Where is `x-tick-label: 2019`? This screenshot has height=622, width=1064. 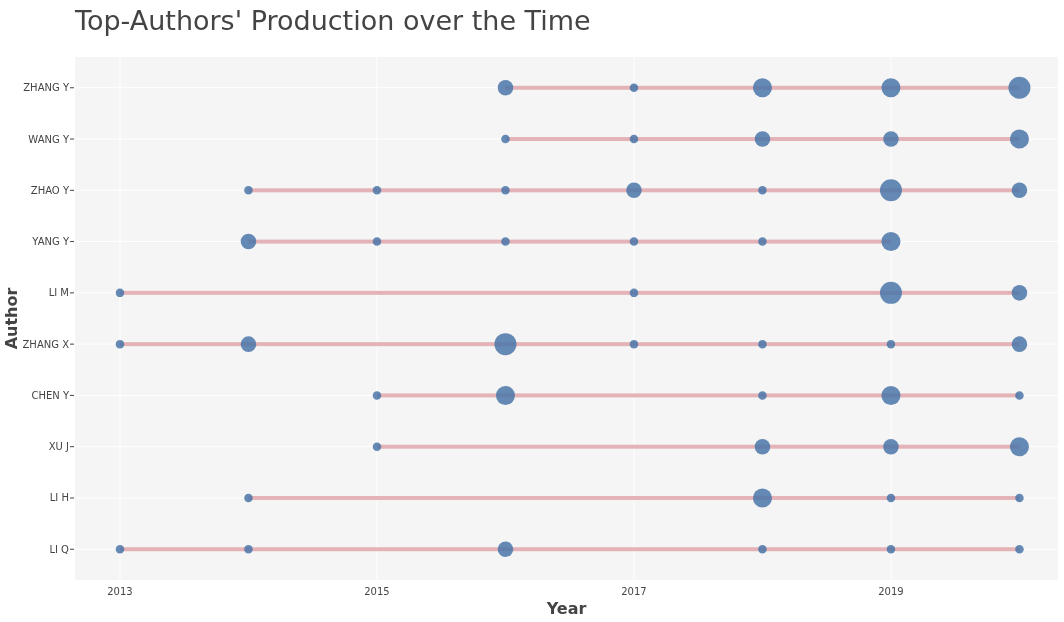
x-tick-label: 2019 is located at coordinates (891, 591).